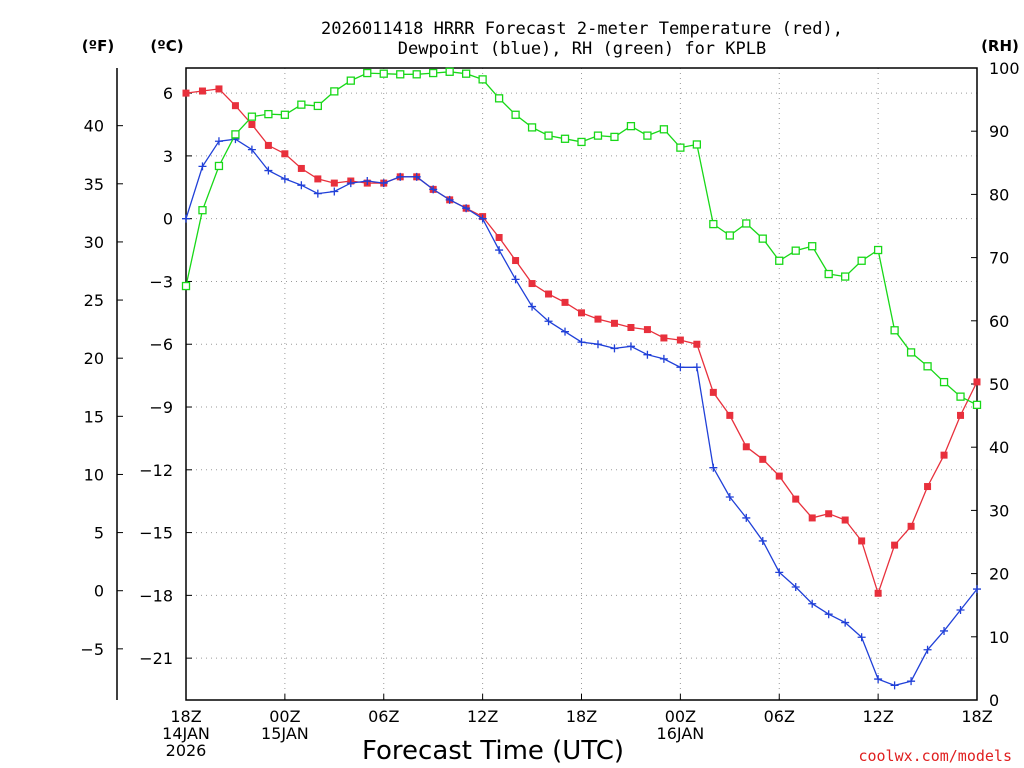 The width and height of the screenshot is (1024, 768). I want to click on fahrenheit-unit-label: (ºF), so click(98, 46).